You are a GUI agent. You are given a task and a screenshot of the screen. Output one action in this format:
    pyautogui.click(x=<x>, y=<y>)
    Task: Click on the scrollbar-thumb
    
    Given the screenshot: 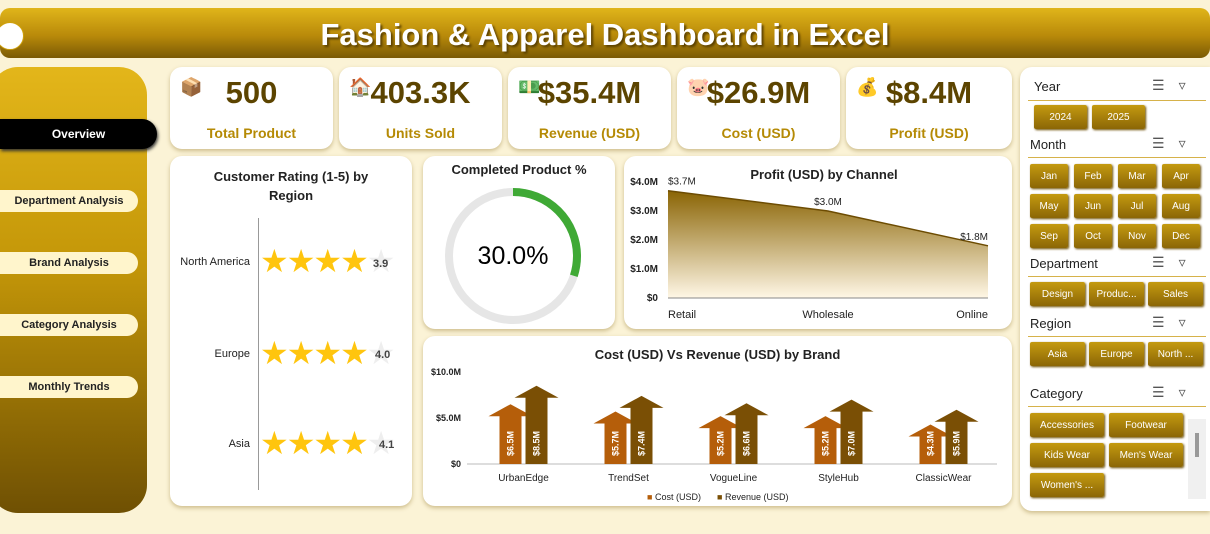 What is the action you would take?
    pyautogui.click(x=1197, y=445)
    